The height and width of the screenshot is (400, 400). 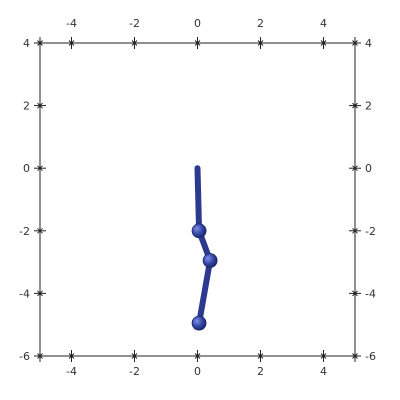 I want to click on y-tick-label-left: -6, so click(x=24, y=356).